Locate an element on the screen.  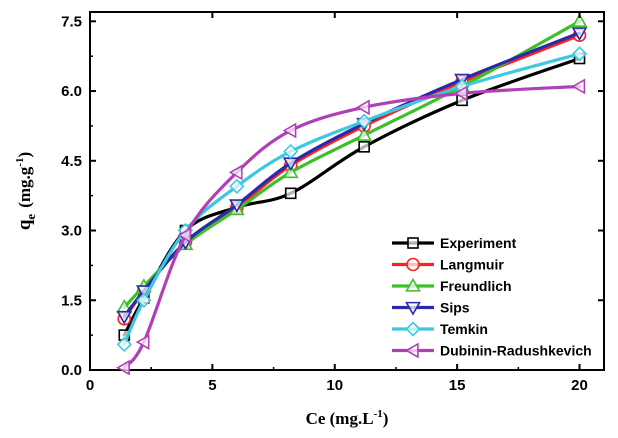
x-tick-label: 10 is located at coordinates (334, 385).